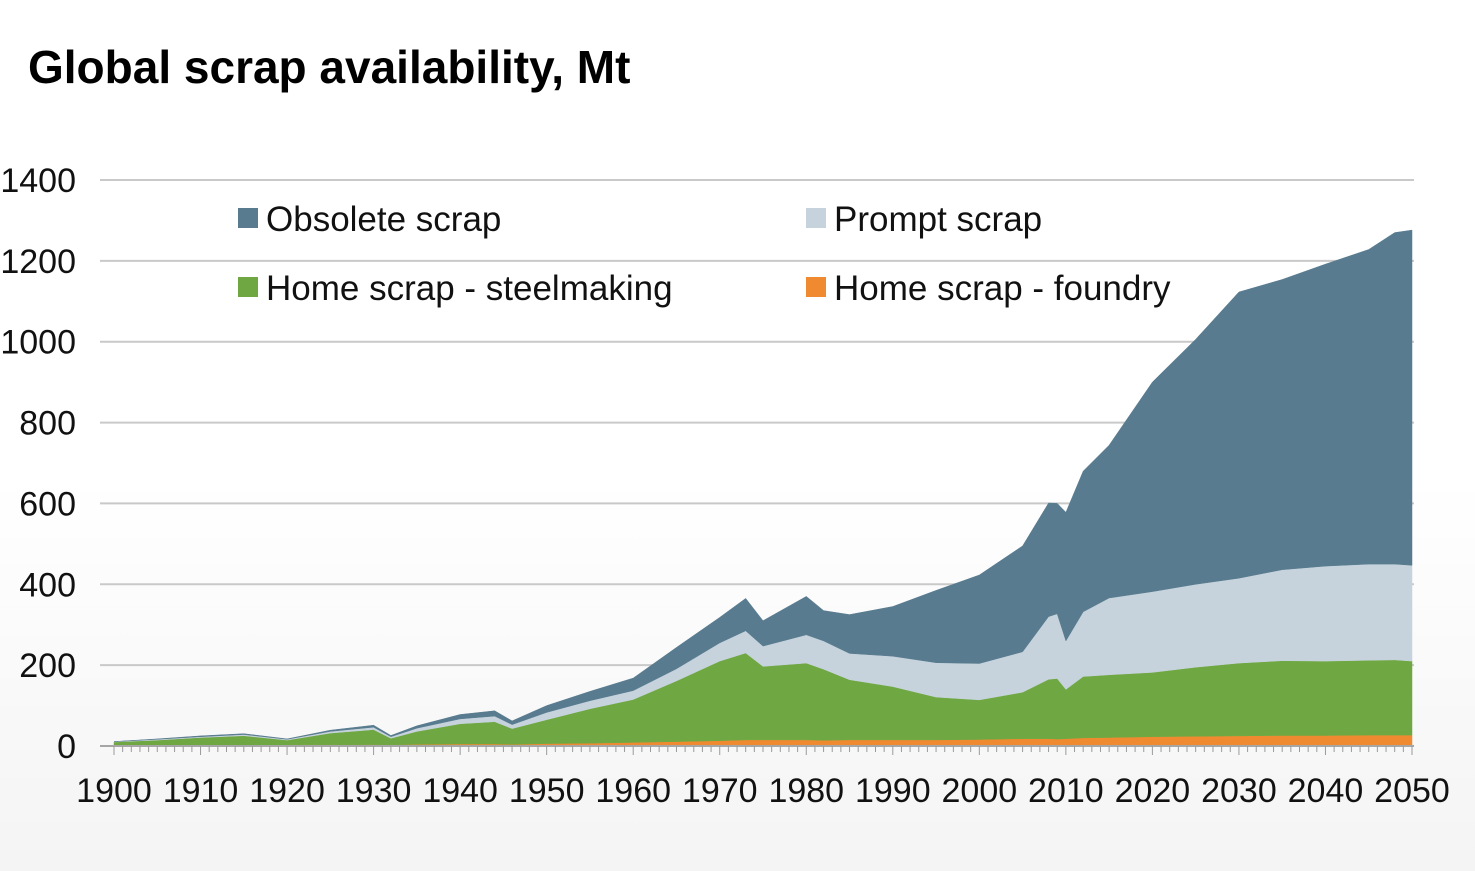  I want to click on legend-label-prompt-scrap: Prompt scrap, so click(938, 219).